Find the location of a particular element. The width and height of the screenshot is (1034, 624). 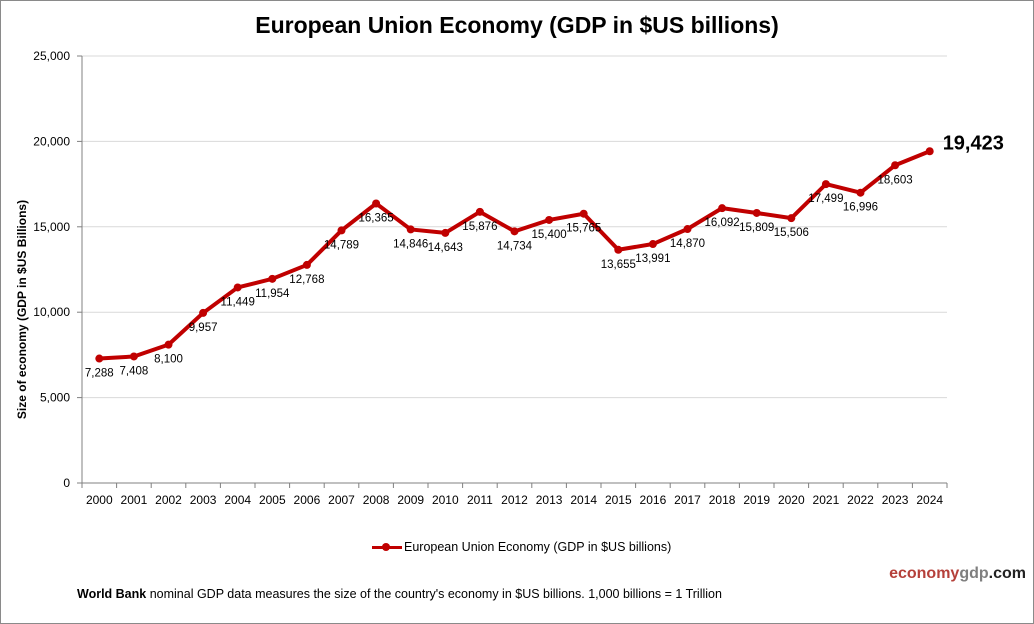

x-tick-label: 2019 is located at coordinates (756, 500).